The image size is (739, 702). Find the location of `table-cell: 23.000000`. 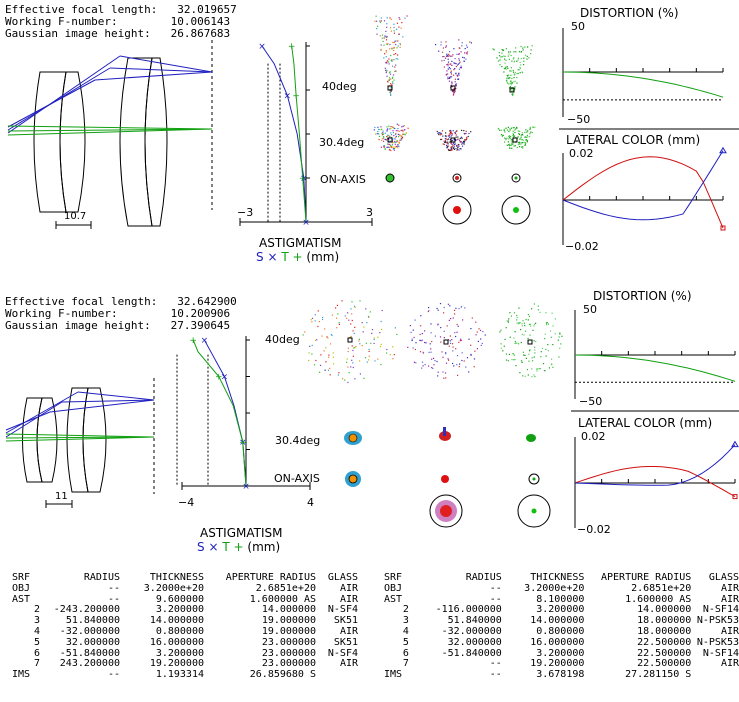

table-cell: 23.000000 is located at coordinates (288, 653).